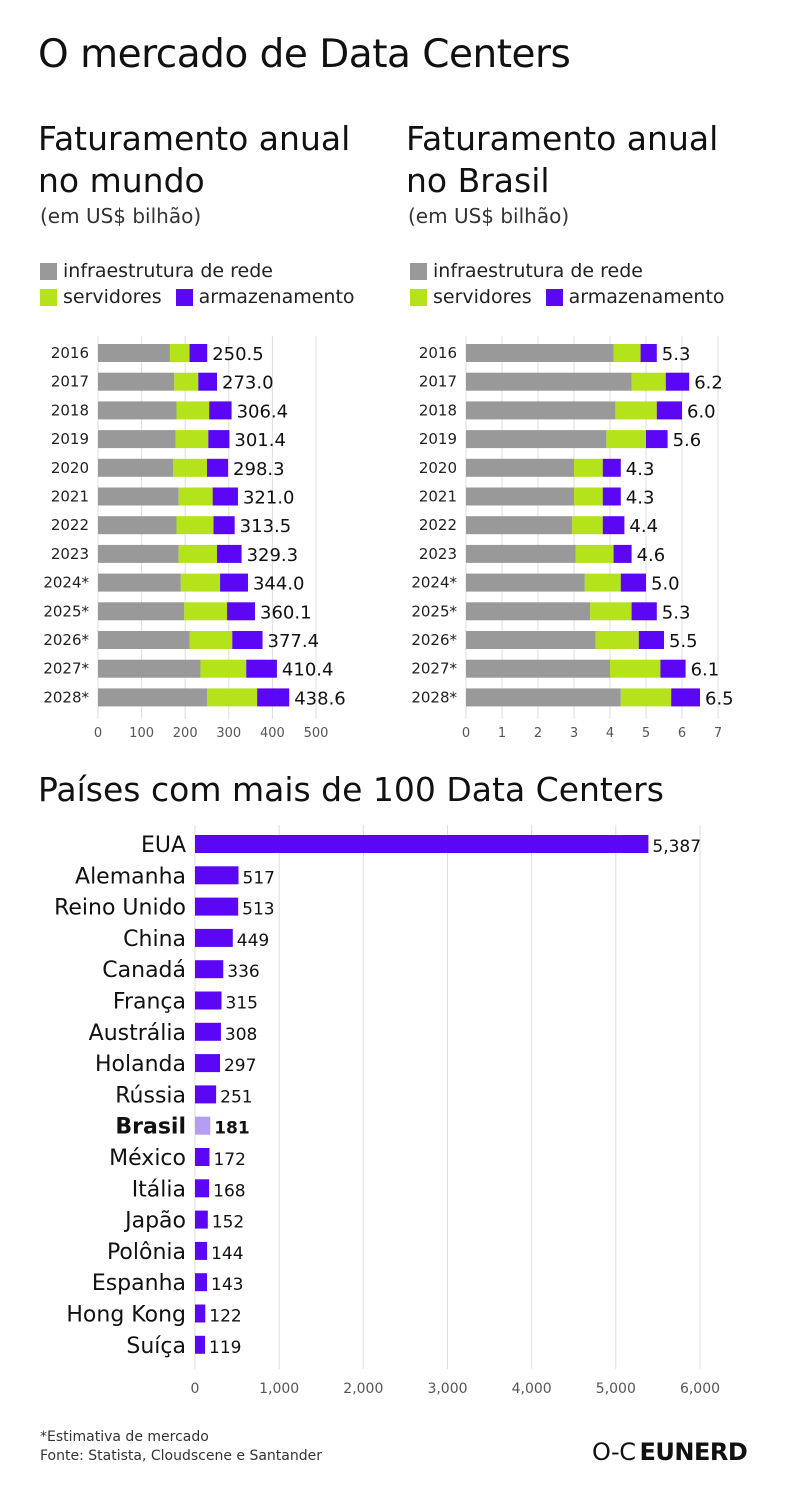 This screenshot has height=1500, width=790. Describe the element at coordinates (562, 160) in the screenshot. I see `brazil-chart-title: Faturamento anual no Brasil` at that location.